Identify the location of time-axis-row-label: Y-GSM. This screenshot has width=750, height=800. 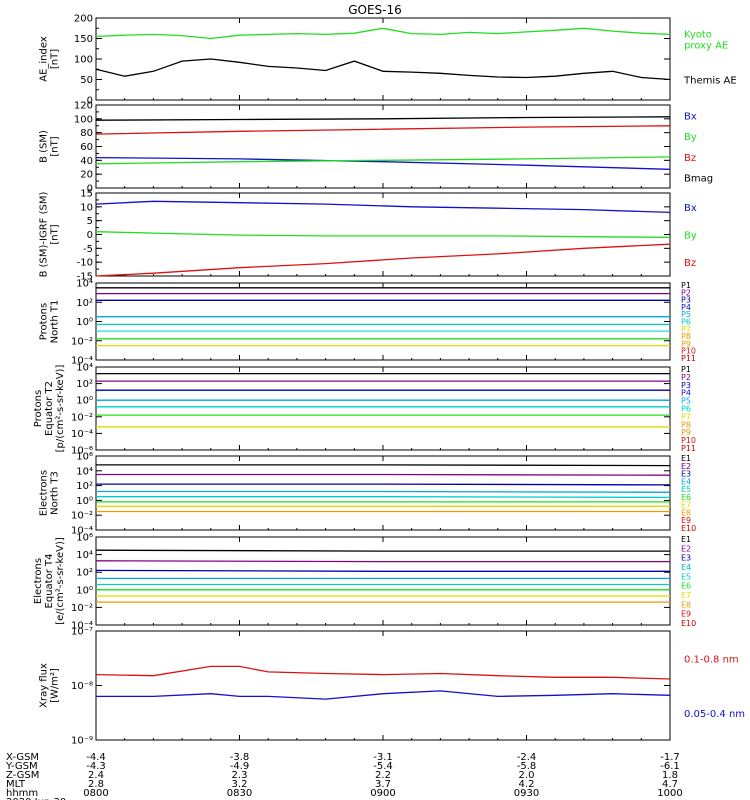
(21, 766).